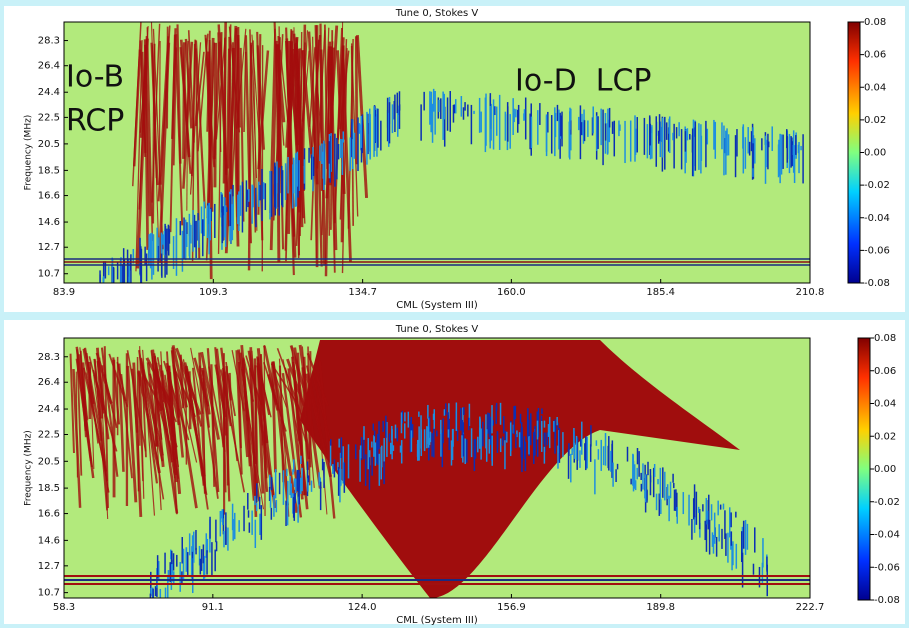 This screenshot has height=628, width=909. What do you see at coordinates (660, 607) in the screenshot?
I see `x-tick-label: 189.8` at bounding box center [660, 607].